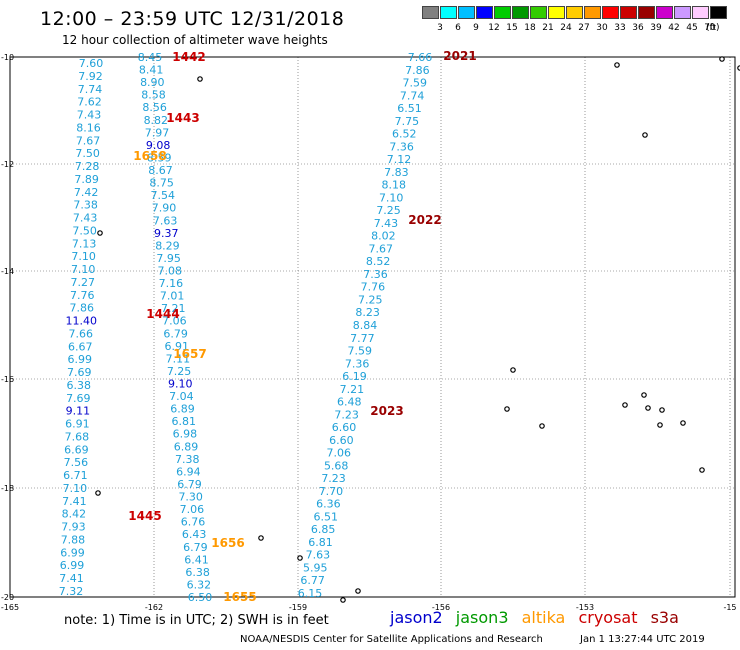 This screenshot has width=740, height=650. I want to click on color-scale-label: 12, so click(494, 28).